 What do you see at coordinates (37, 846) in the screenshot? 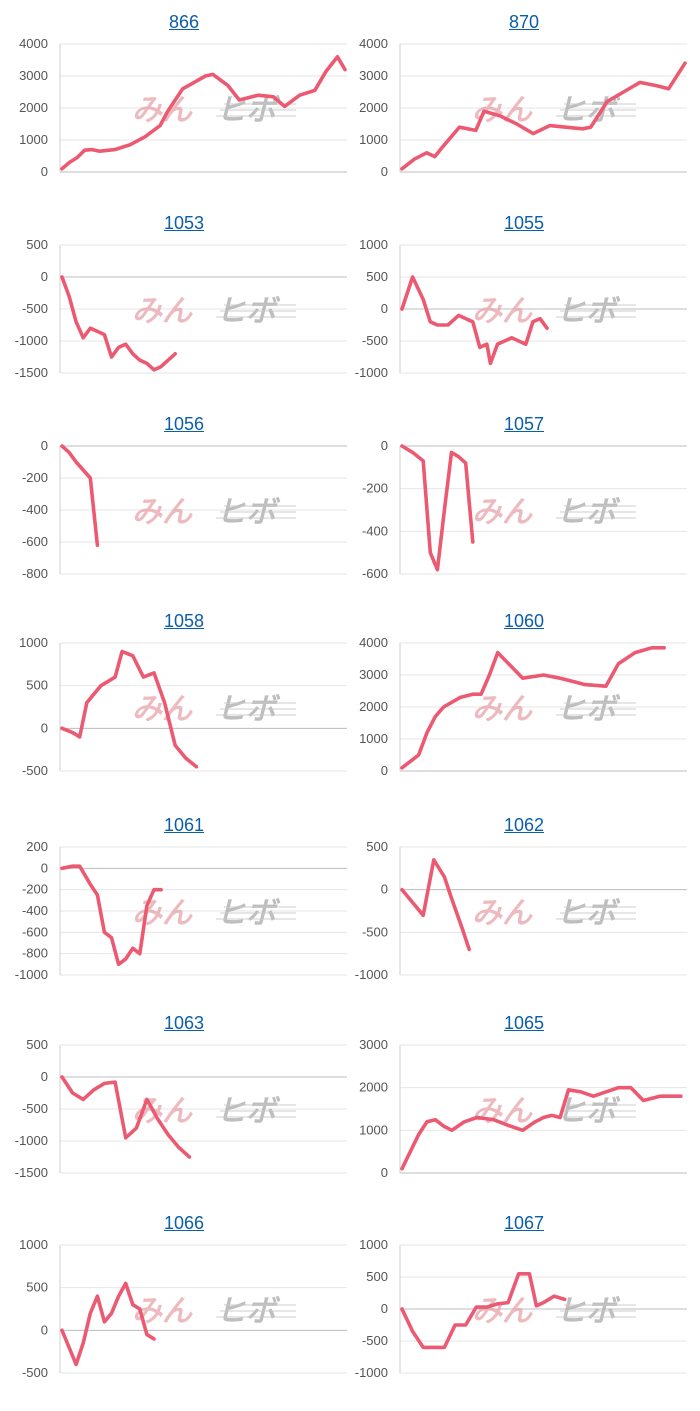
I see `y-tick-label: 200` at bounding box center [37, 846].